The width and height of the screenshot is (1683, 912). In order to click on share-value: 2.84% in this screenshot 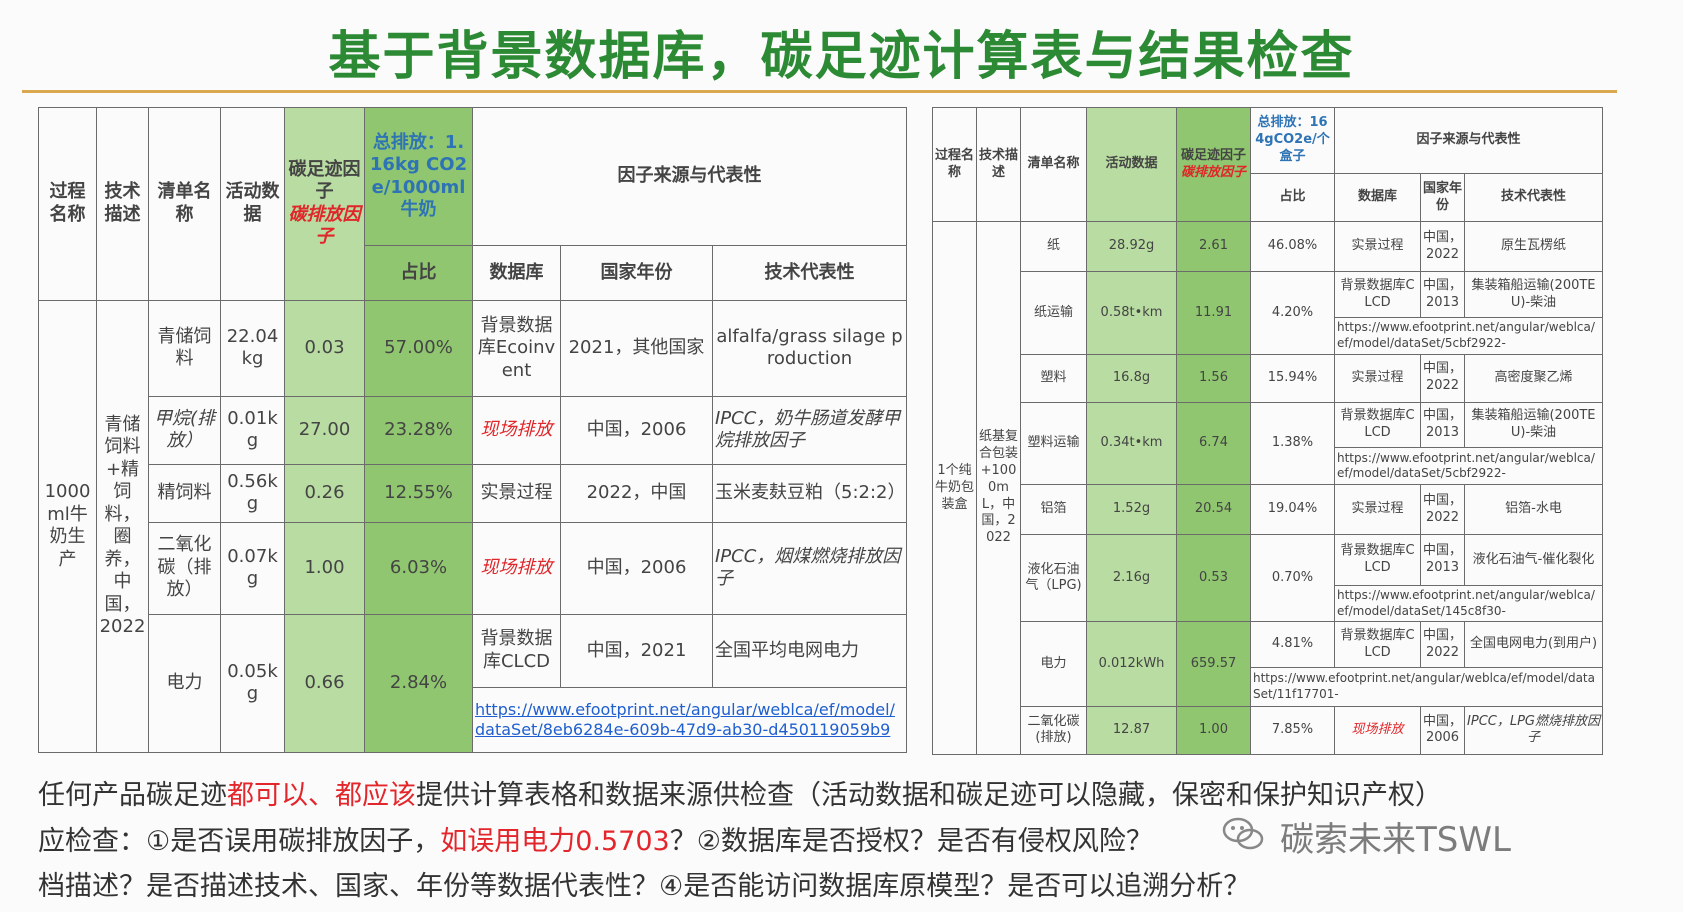, I will do `click(418, 683)`.